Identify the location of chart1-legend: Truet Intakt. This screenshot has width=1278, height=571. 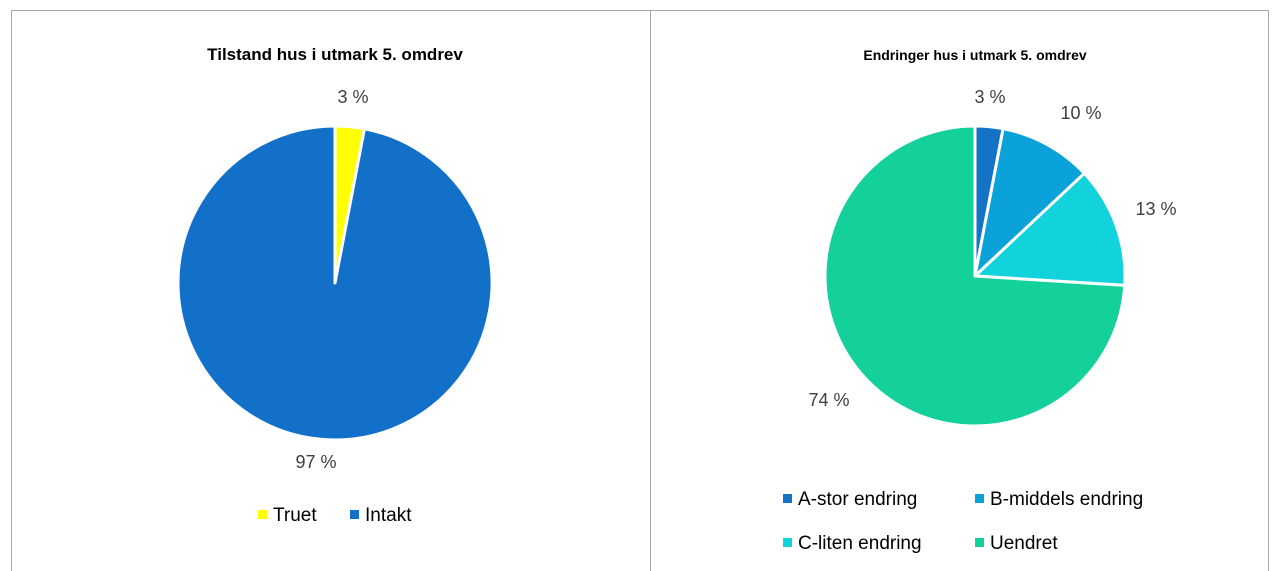
(335, 515).